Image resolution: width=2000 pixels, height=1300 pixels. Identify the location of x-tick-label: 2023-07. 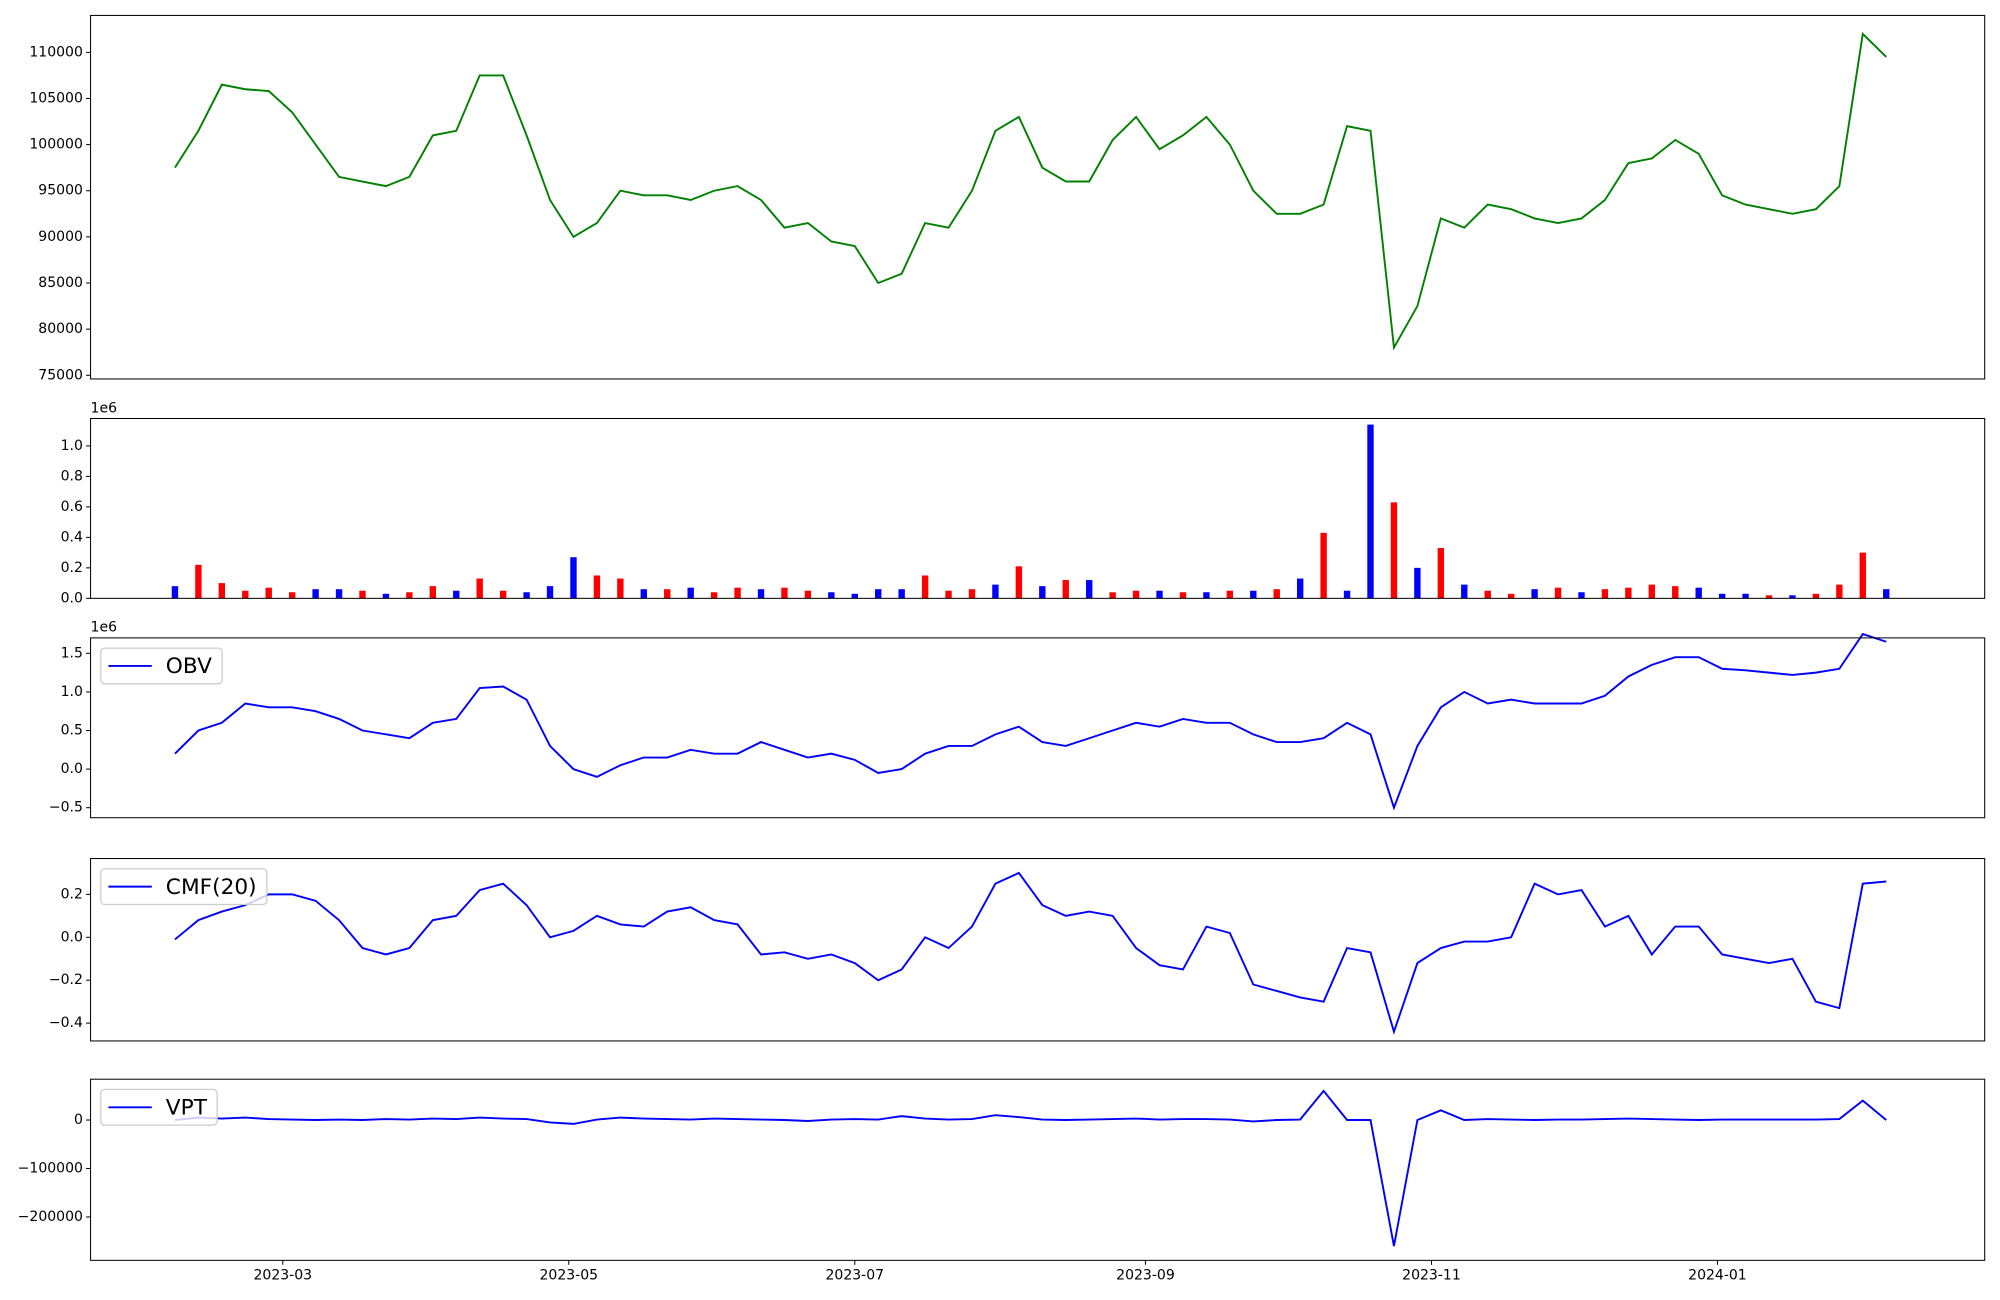
(854, 1276).